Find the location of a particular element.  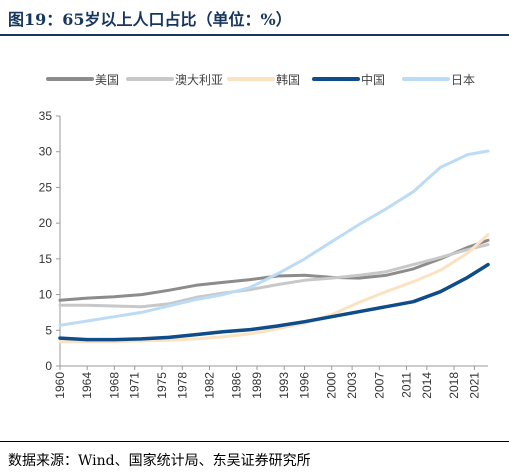

x-tick-label: 2000 is located at coordinates (332, 385).